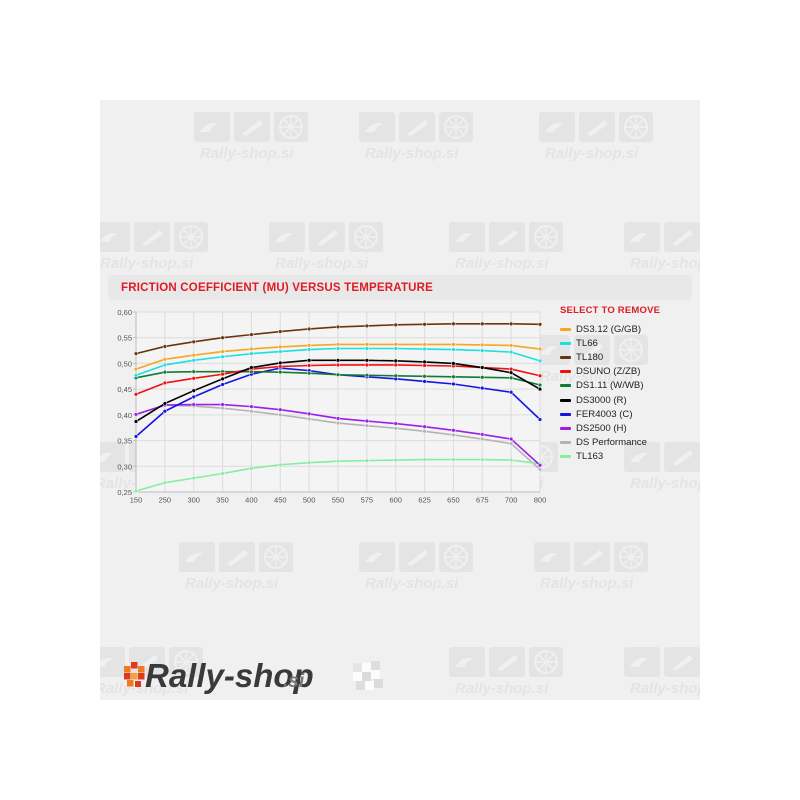 Image resolution: width=800 pixels, height=800 pixels. Describe the element at coordinates (610, 310) in the screenshot. I see `legend-title: SELECT TO REMOVE` at that location.